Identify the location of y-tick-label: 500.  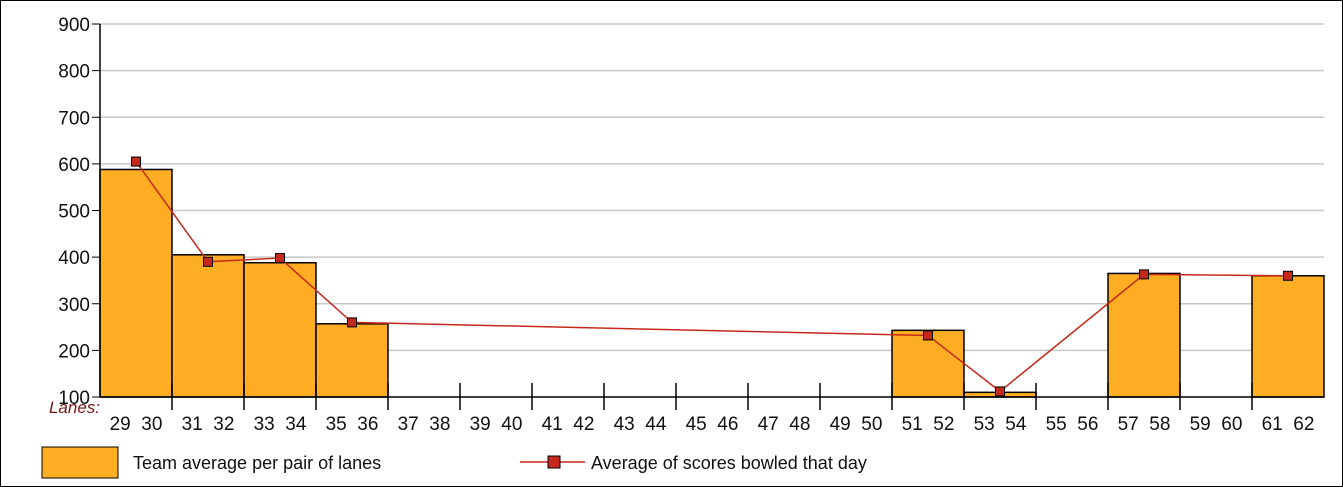
(74, 212).